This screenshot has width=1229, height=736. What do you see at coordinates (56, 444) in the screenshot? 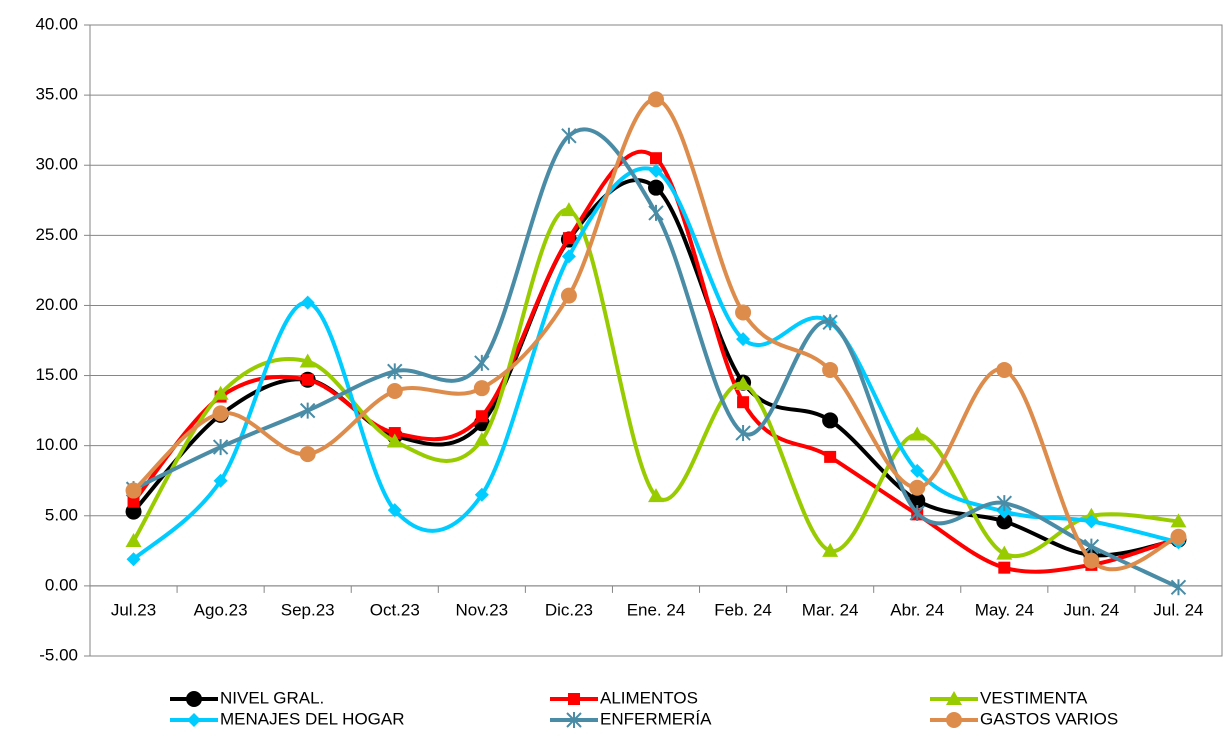
I see `y-tick-label: 10.00` at bounding box center [56, 444].